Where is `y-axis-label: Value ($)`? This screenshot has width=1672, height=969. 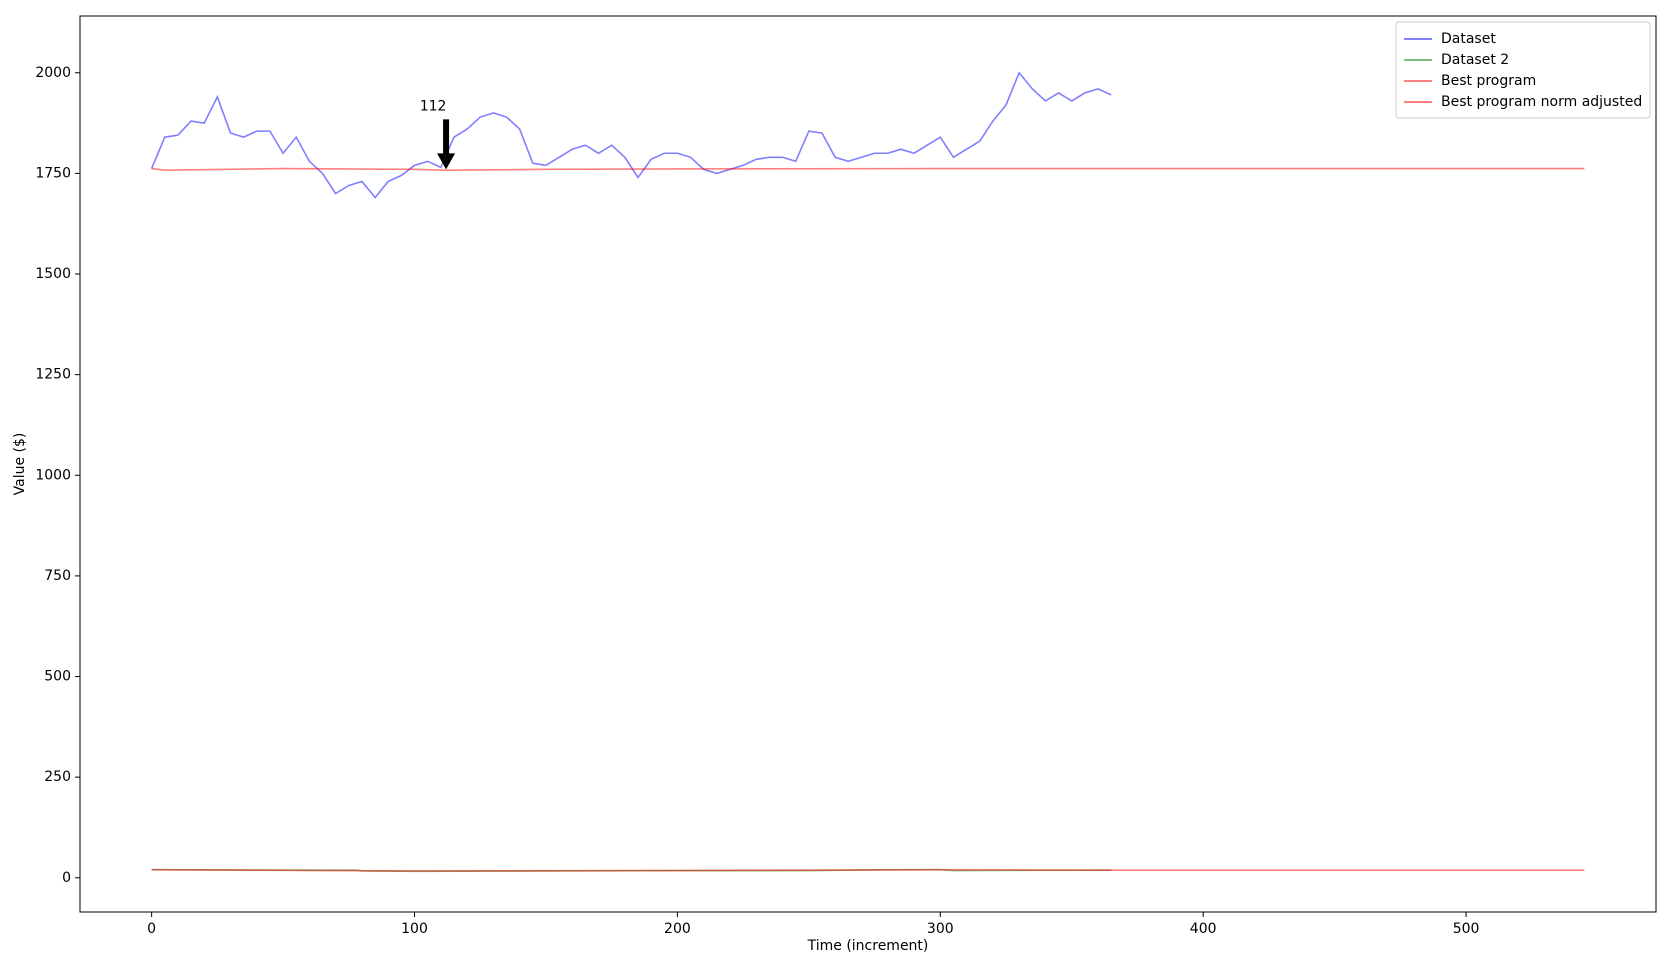 y-axis-label: Value ($) is located at coordinates (20, 464).